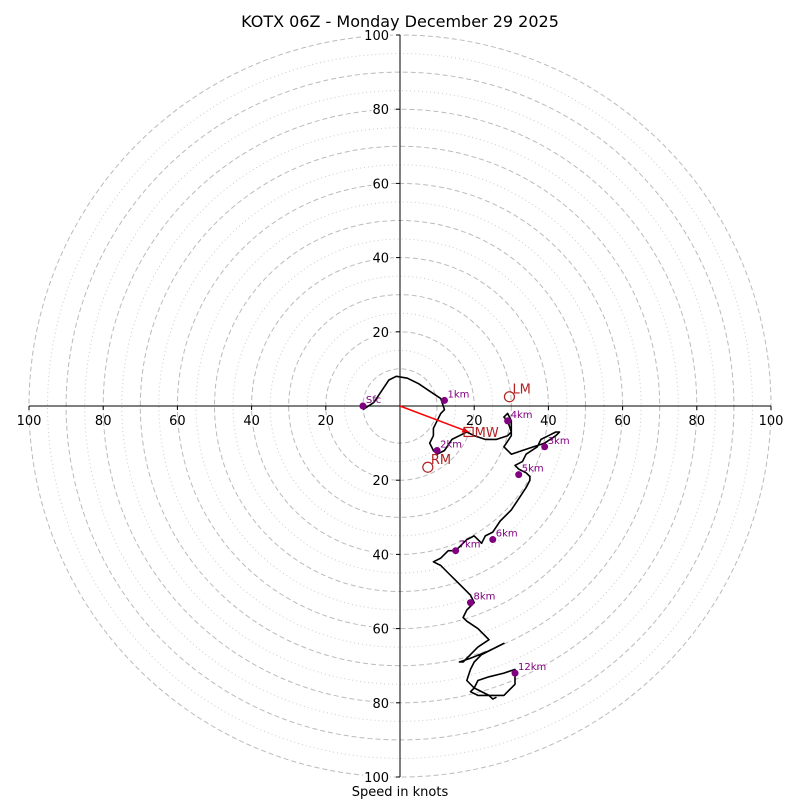  What do you see at coordinates (400, 792) in the screenshot?
I see `x-axis-label: Speed in knots` at bounding box center [400, 792].